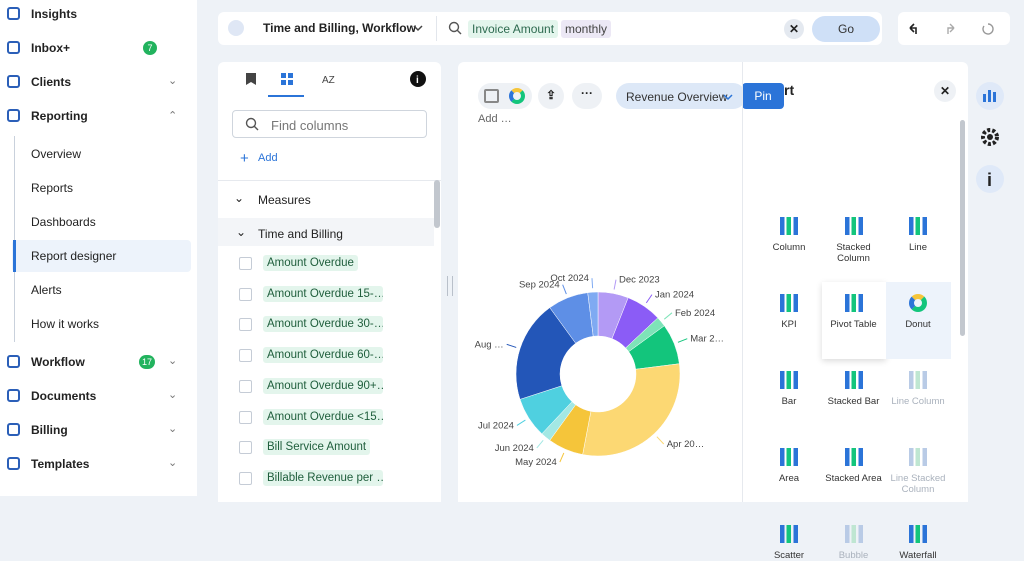 The width and height of the screenshot is (1024, 561). Describe the element at coordinates (989, 180) in the screenshot. I see `svg-text: i` at that location.